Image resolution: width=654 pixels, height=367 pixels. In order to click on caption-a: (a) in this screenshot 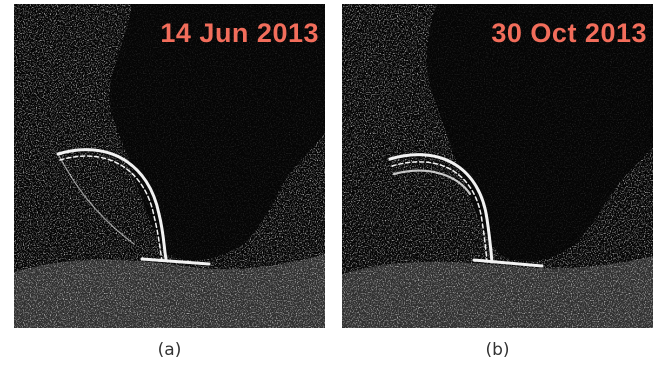, I will do `click(169, 350)`.